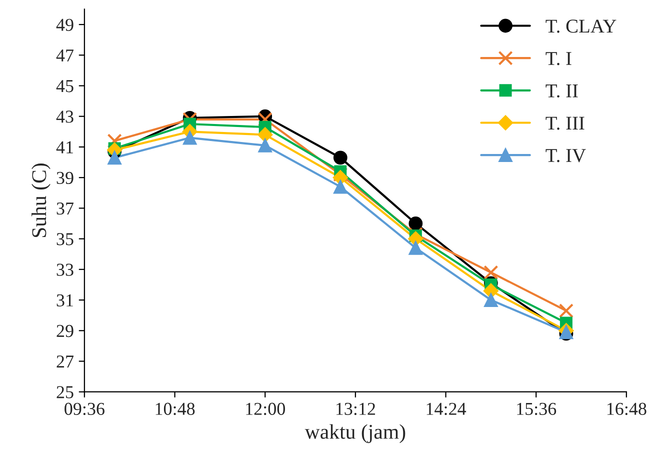  Describe the element at coordinates (536, 409) in the screenshot. I see `x-tick-label: 15:36` at that location.